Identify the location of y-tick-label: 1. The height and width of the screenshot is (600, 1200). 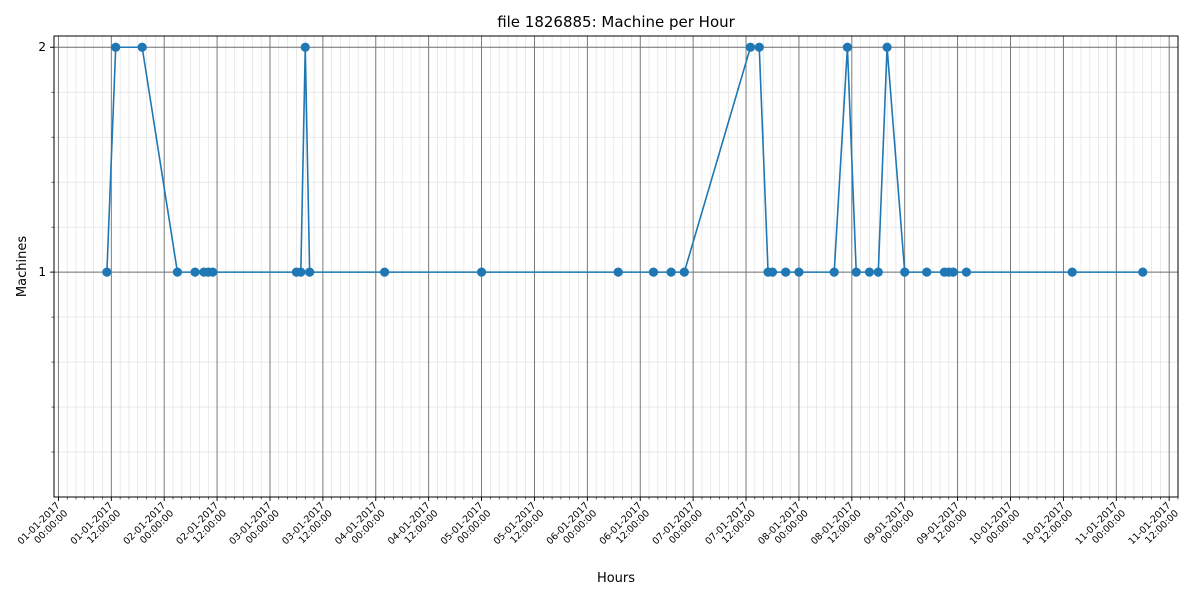
(42, 272).